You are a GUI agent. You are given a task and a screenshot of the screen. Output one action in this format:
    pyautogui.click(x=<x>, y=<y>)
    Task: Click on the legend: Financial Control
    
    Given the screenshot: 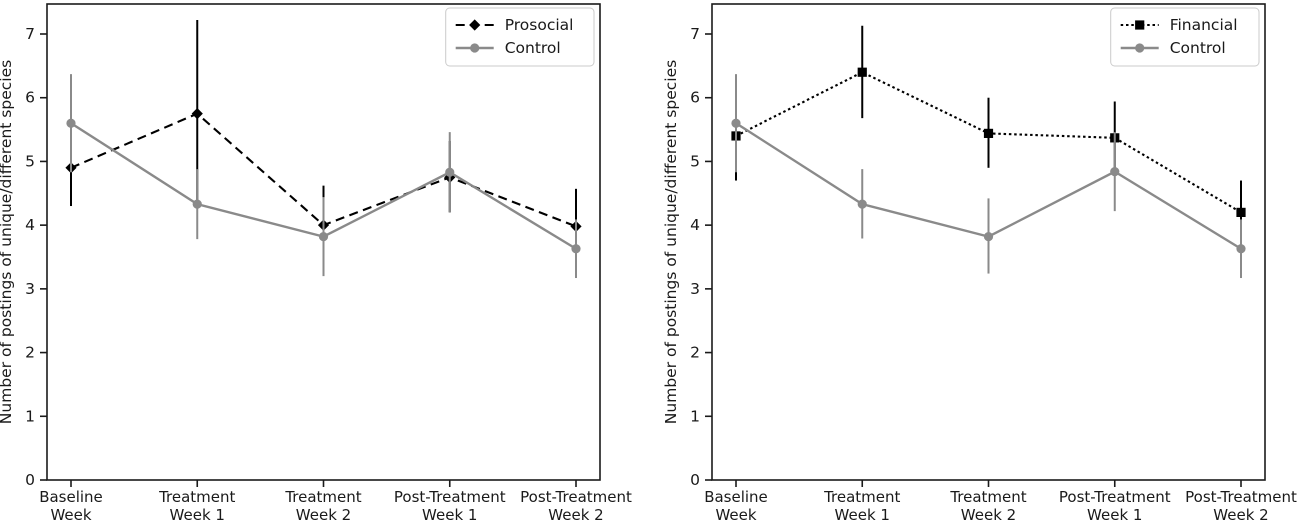 What is the action you would take?
    pyautogui.click(x=1185, y=37)
    